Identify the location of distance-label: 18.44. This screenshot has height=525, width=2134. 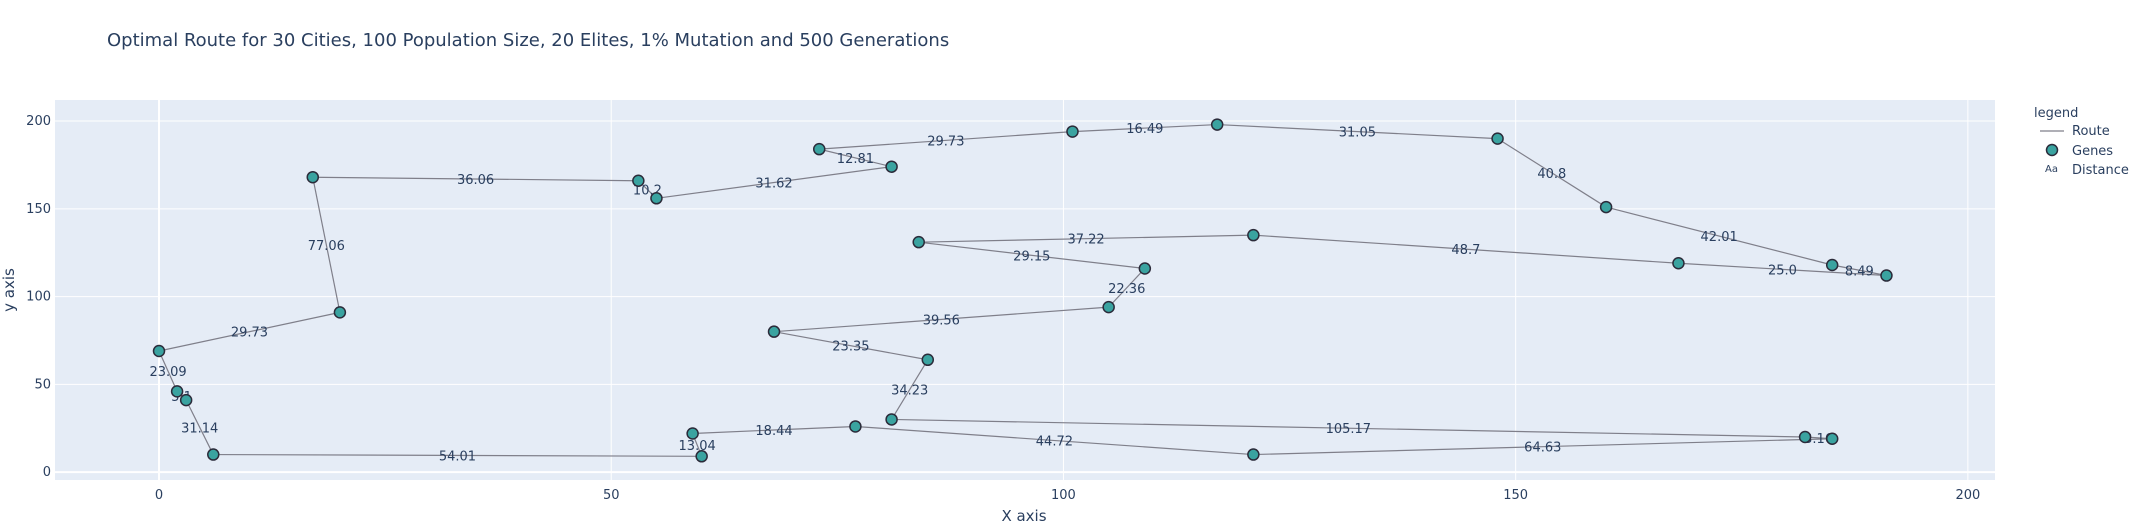
(773, 431).